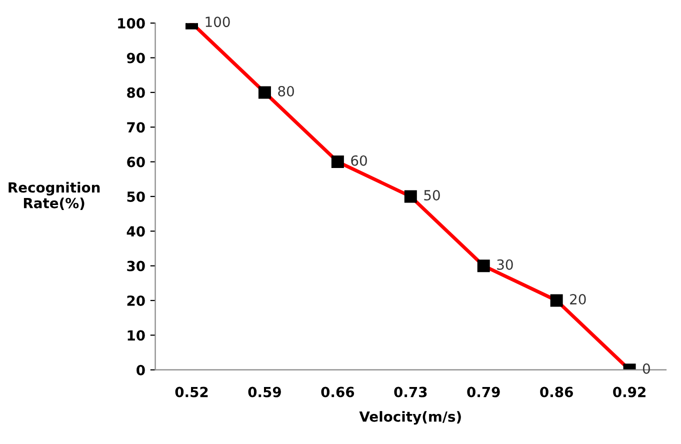 The width and height of the screenshot is (681, 444). Describe the element at coordinates (337, 392) in the screenshot. I see `x-tick-label: 0.66` at that location.